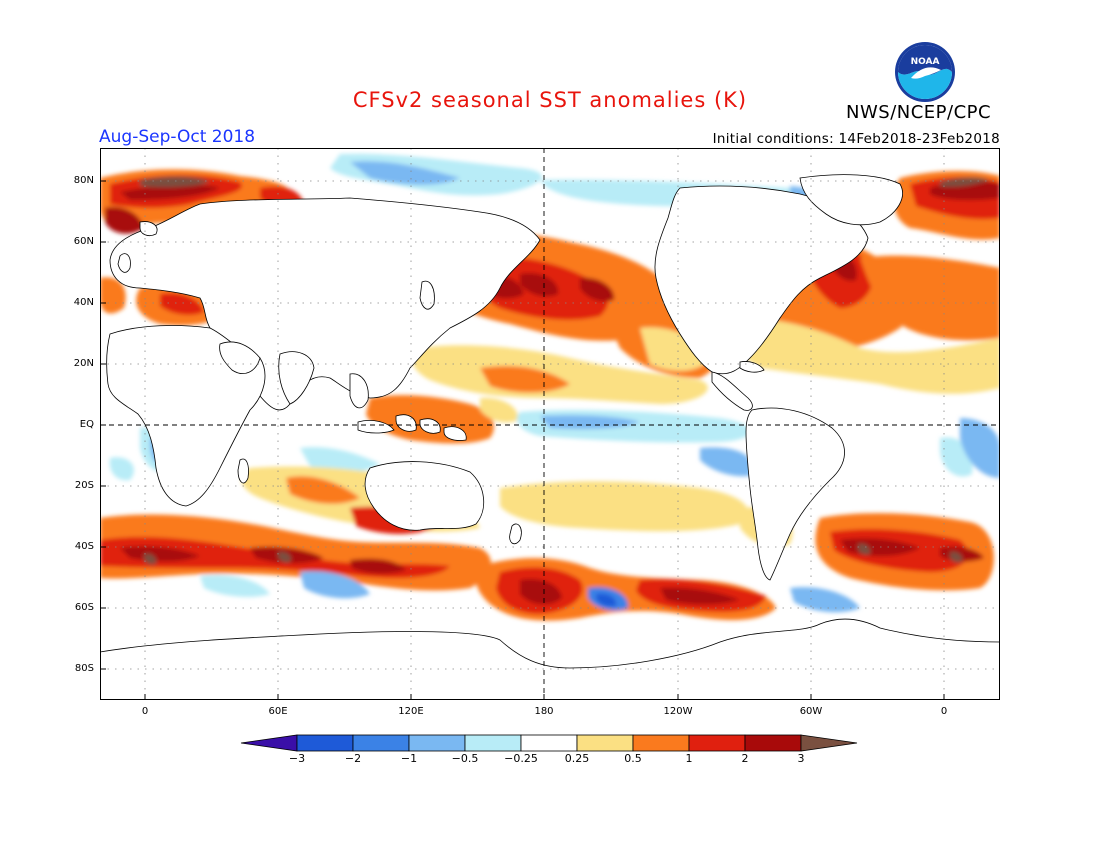 Image resolution: width=1100 pixels, height=850 pixels. What do you see at coordinates (297, 758) in the screenshot?
I see `colorbar-label-m3: −3` at bounding box center [297, 758].